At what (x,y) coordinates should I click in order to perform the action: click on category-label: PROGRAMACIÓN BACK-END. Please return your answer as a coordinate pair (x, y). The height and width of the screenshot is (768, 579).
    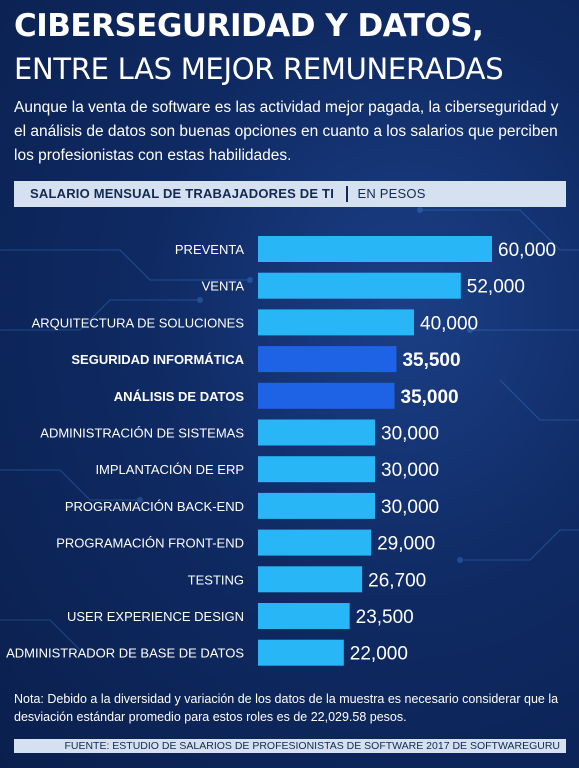
    Looking at the image, I should click on (154, 506).